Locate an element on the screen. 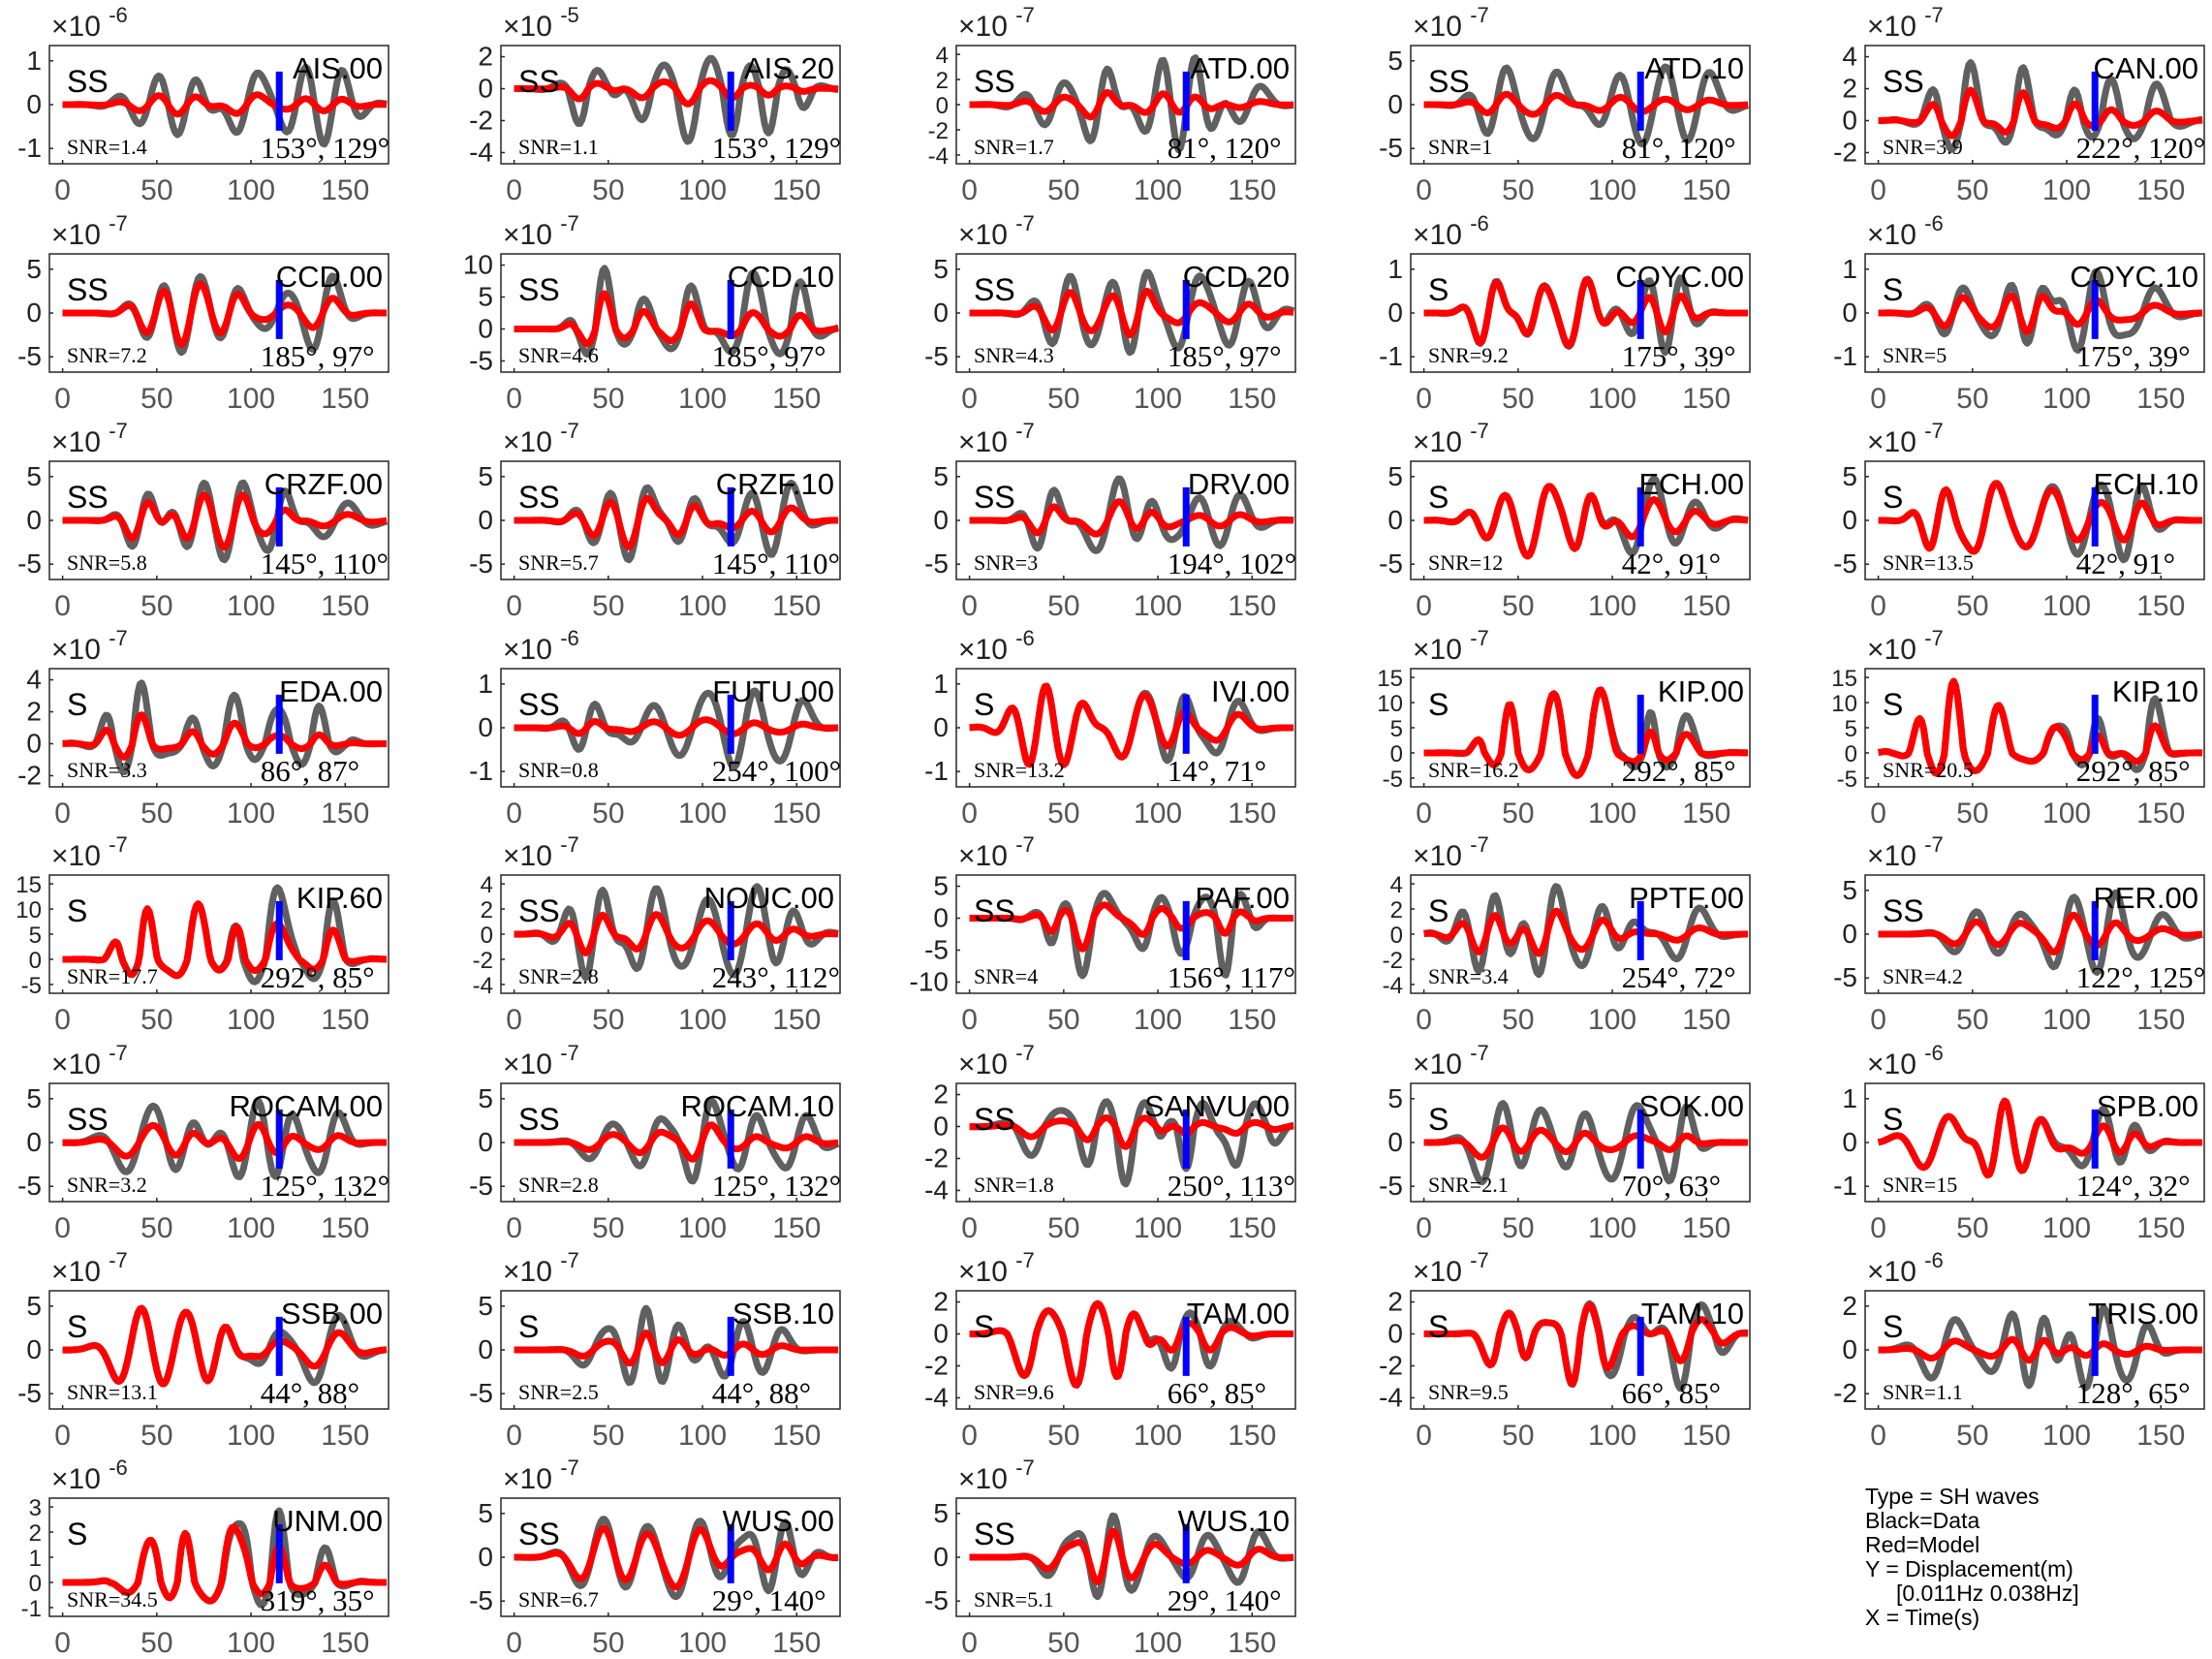 Image resolution: width=2212 pixels, height=1659 pixels. station-label: CCD.20 is located at coordinates (1237, 277).